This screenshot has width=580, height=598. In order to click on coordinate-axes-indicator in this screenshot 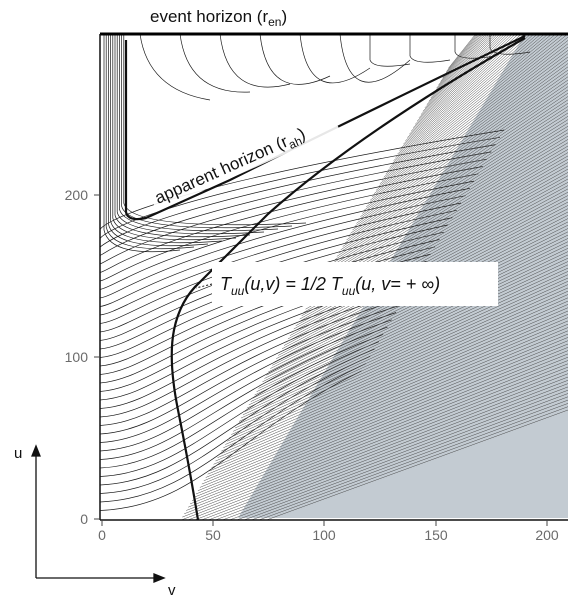, I will do `click(98, 513)`.